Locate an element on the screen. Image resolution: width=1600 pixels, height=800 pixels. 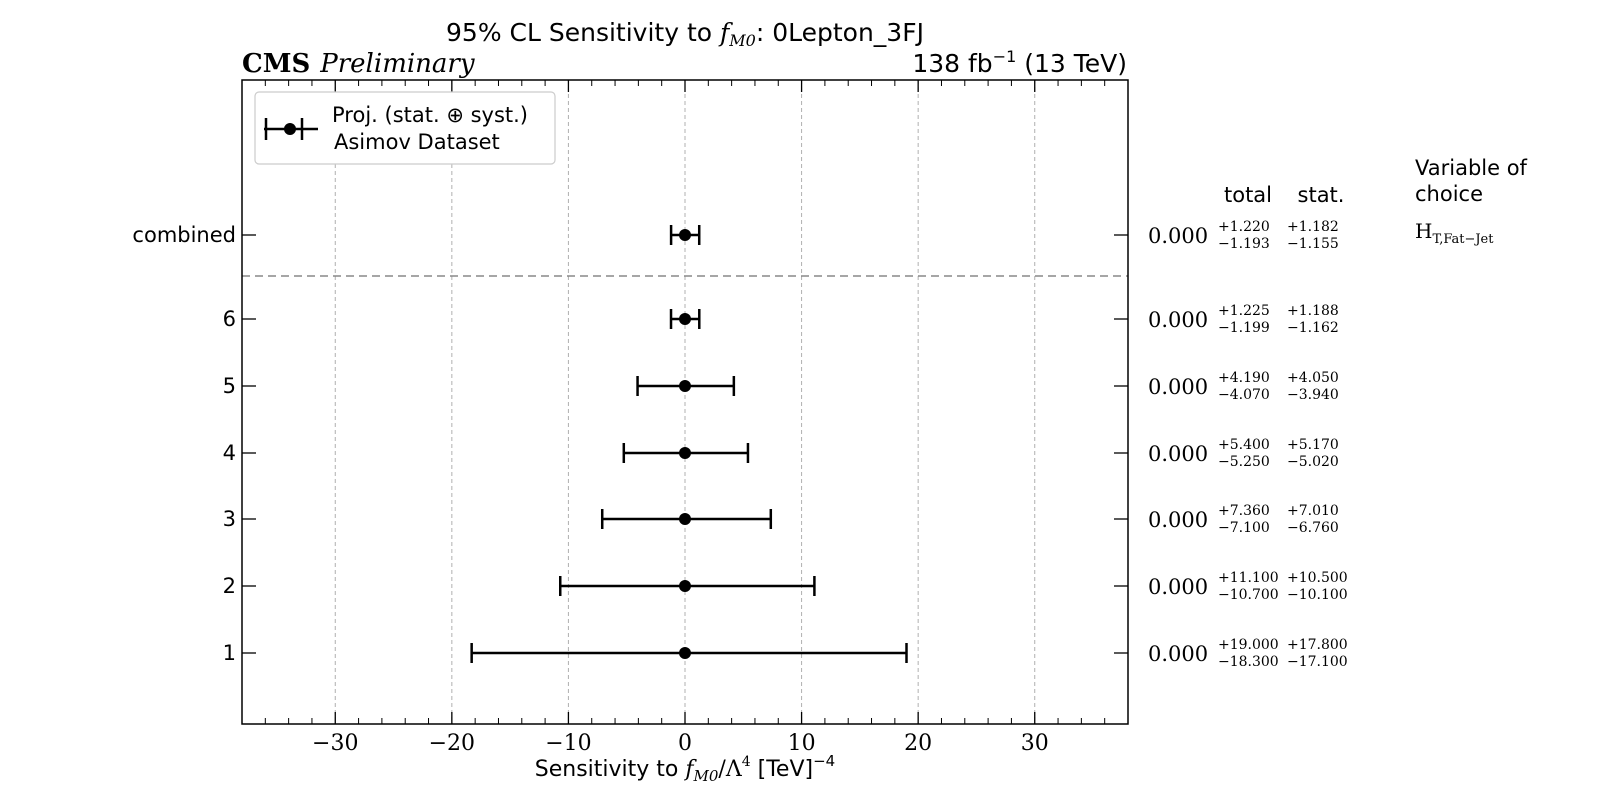
variable-value: HT,Fat−Jet is located at coordinates (1454, 233).